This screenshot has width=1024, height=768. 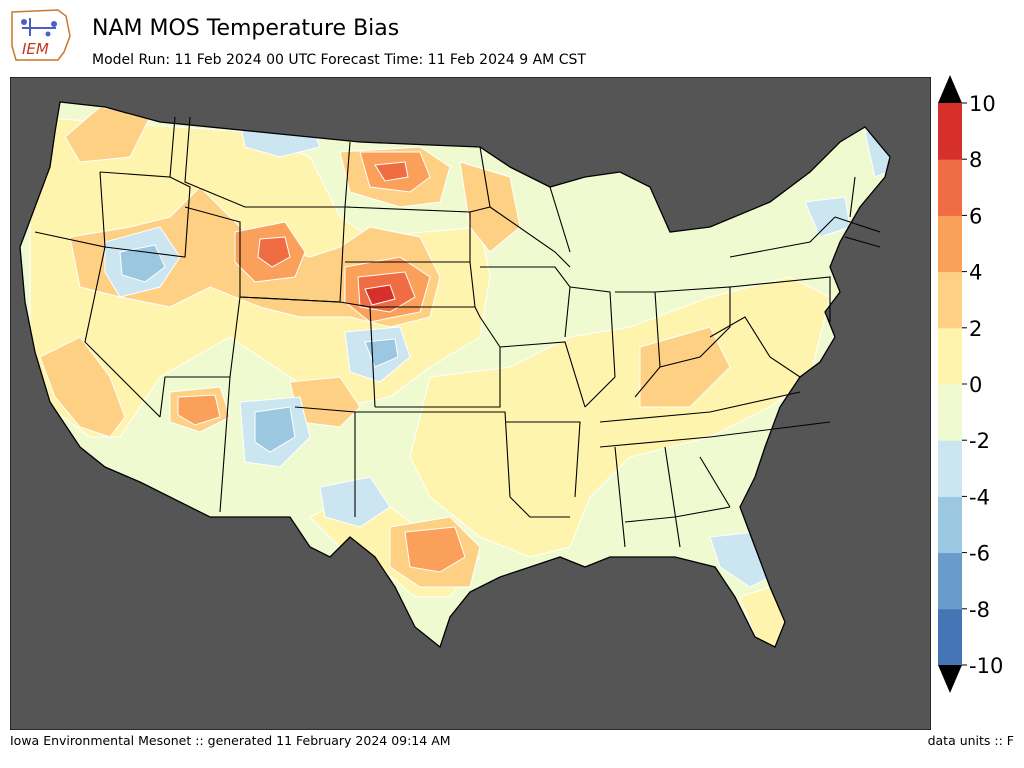 What do you see at coordinates (41, 35) in the screenshot?
I see `iem-logo: IEM` at bounding box center [41, 35].